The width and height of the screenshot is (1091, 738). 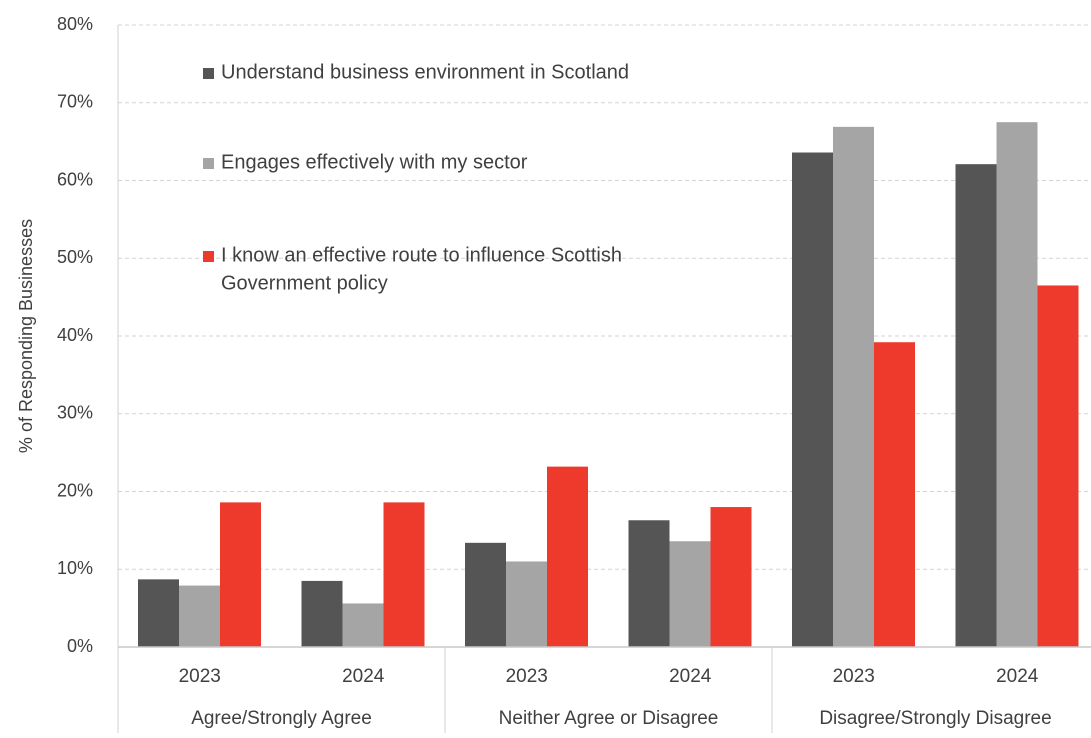 I want to click on legend-label: Government policy, so click(x=304, y=283).